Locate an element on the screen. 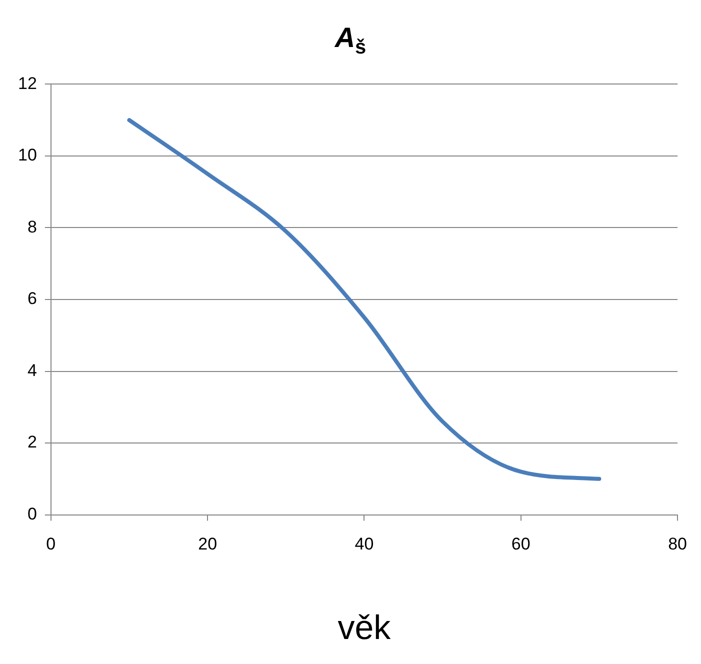 This screenshot has width=701, height=664. y-tick-label: 10 is located at coordinates (27, 155).